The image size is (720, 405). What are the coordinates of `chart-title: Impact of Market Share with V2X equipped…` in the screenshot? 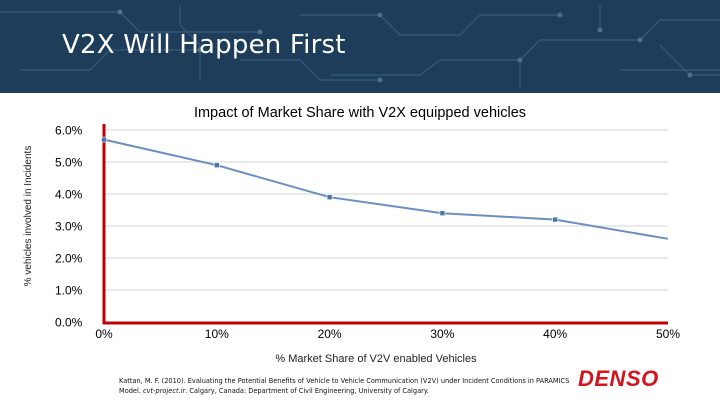 It's located at (360, 113).